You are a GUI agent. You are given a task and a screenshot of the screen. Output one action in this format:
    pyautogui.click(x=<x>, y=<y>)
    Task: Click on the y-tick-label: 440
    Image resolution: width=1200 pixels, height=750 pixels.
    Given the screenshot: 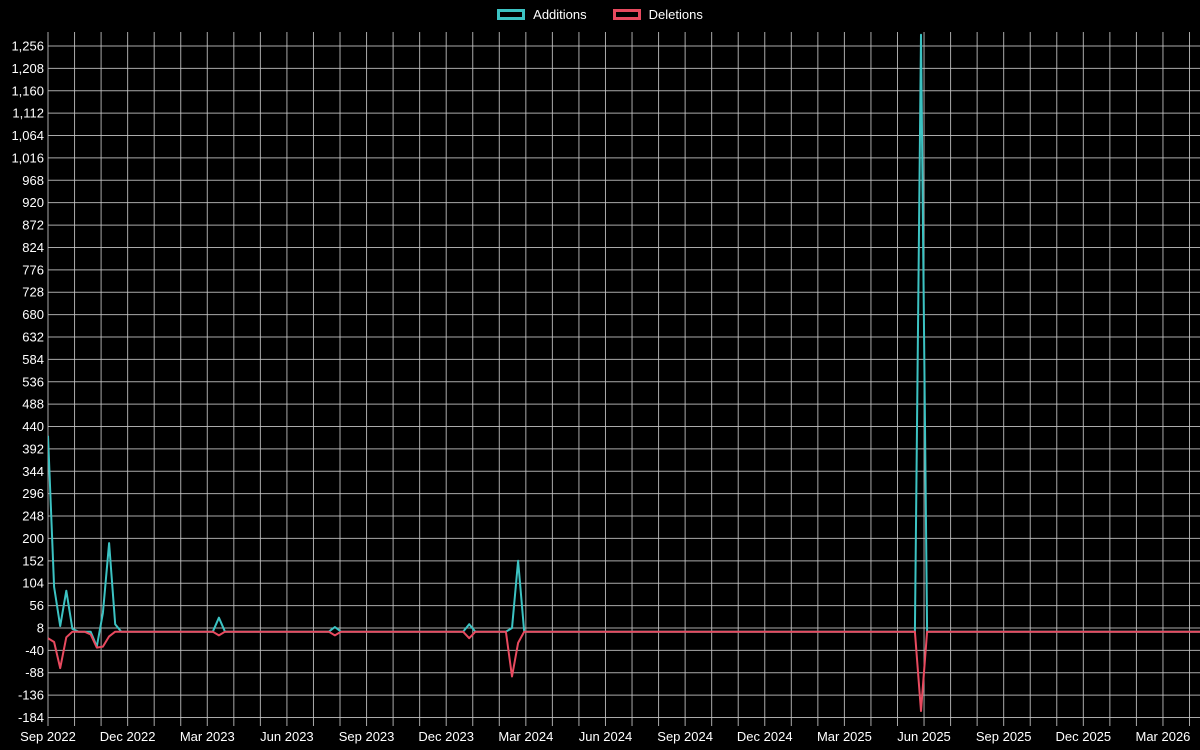 What is the action you would take?
    pyautogui.click(x=33, y=426)
    